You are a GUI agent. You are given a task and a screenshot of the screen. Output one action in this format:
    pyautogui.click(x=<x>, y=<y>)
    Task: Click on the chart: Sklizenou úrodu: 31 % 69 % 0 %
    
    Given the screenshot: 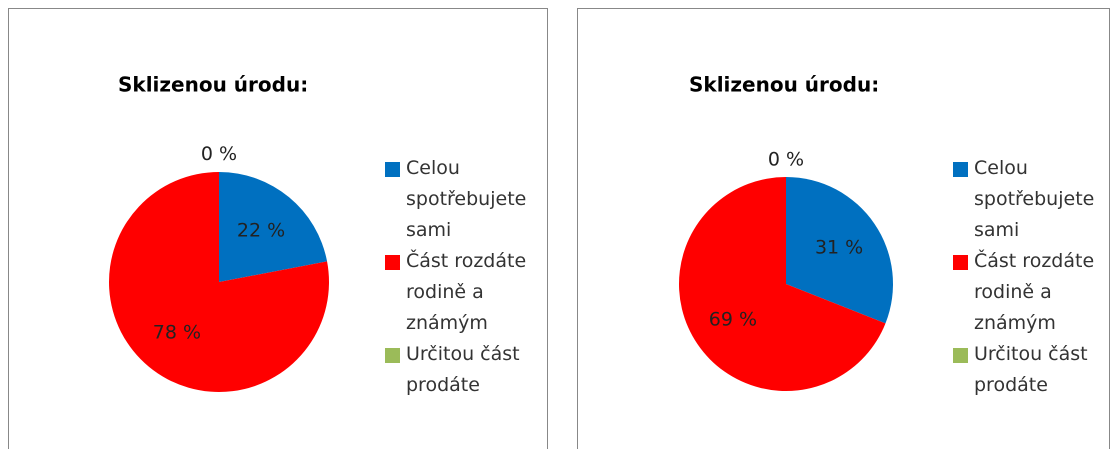 What is the action you would take?
    pyautogui.click(x=786, y=232)
    